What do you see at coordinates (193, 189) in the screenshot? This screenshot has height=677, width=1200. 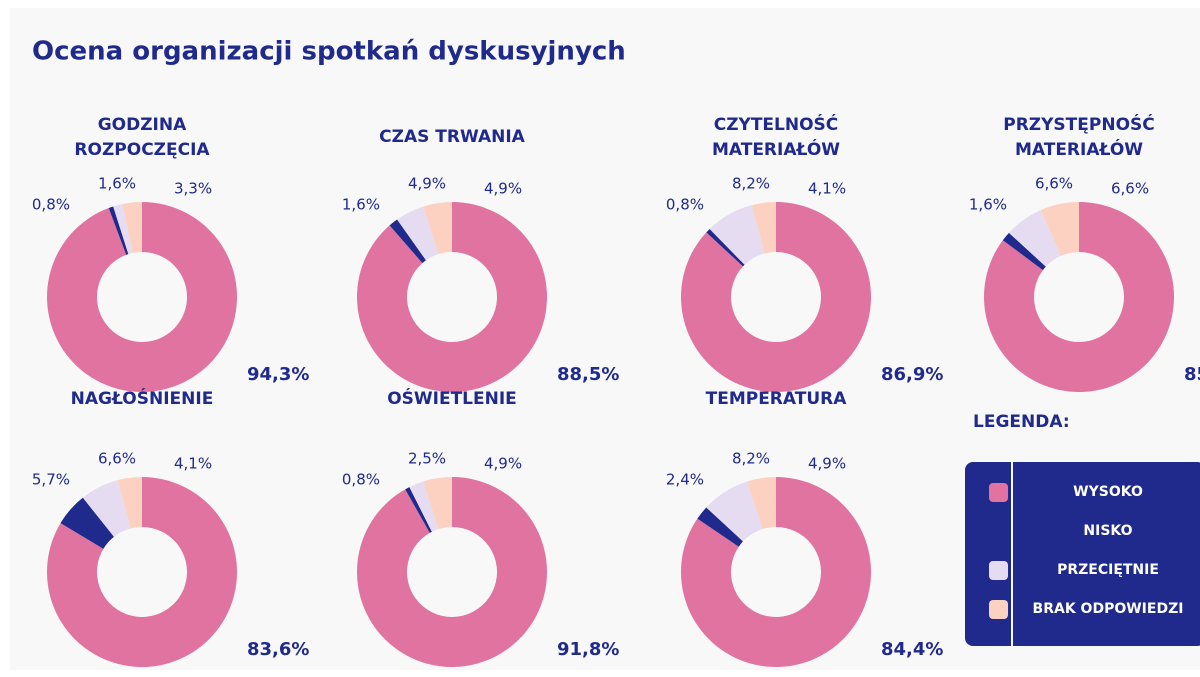 I see `value-label: 3,3%` at bounding box center [193, 189].